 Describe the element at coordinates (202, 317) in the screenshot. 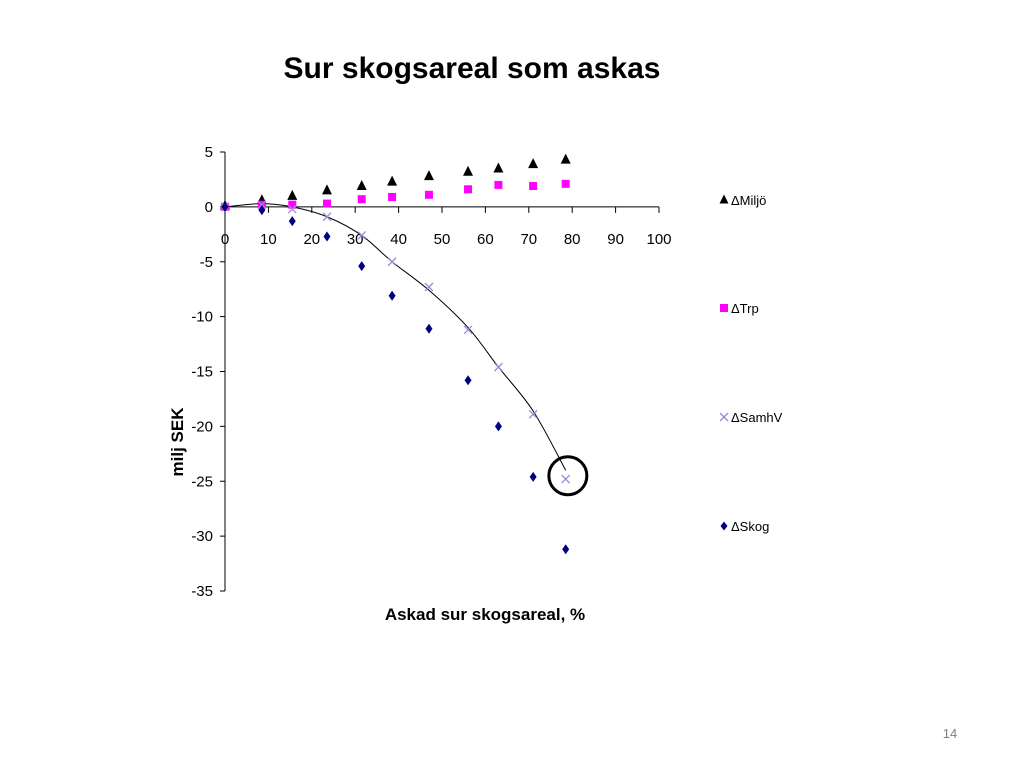

I see `y-tick-label: -10` at that location.